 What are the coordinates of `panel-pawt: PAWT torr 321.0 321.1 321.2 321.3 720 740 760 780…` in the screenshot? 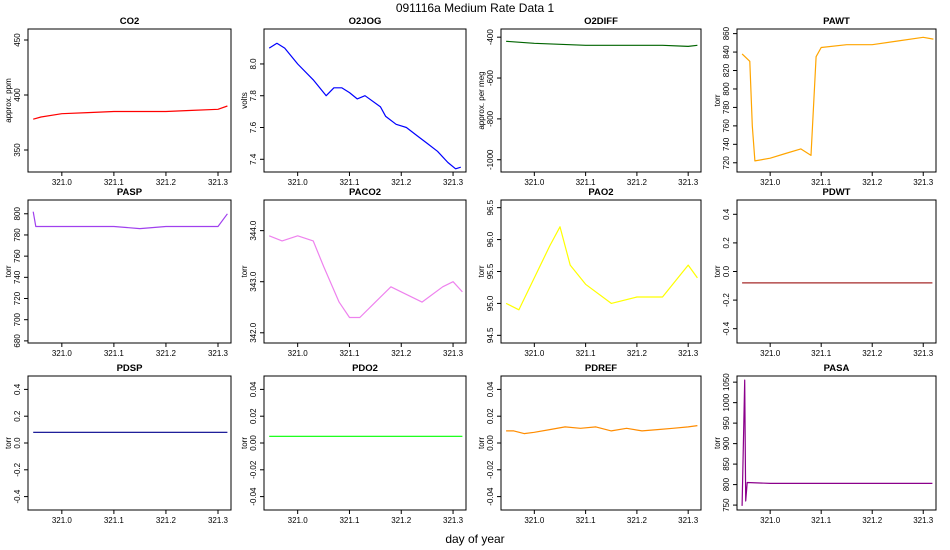 It's located at (825, 101).